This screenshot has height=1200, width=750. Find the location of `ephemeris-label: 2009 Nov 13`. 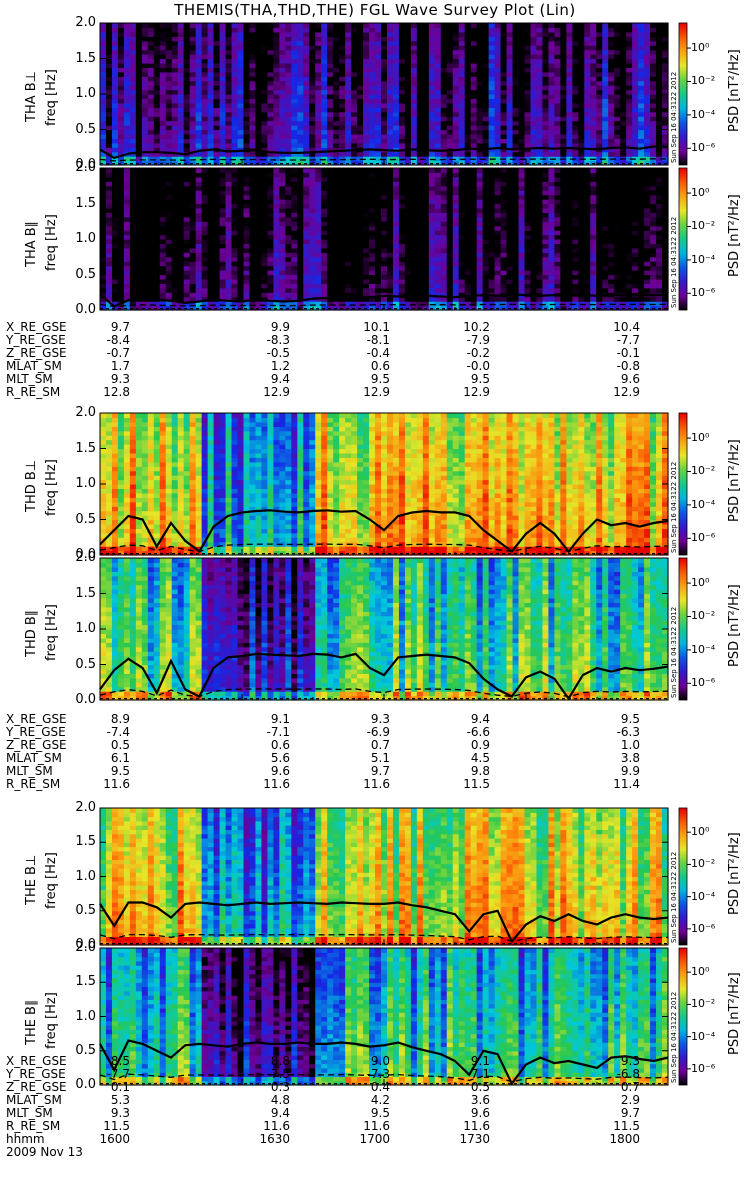

ephemeris-label: 2009 Nov 13 is located at coordinates (44, 1152).